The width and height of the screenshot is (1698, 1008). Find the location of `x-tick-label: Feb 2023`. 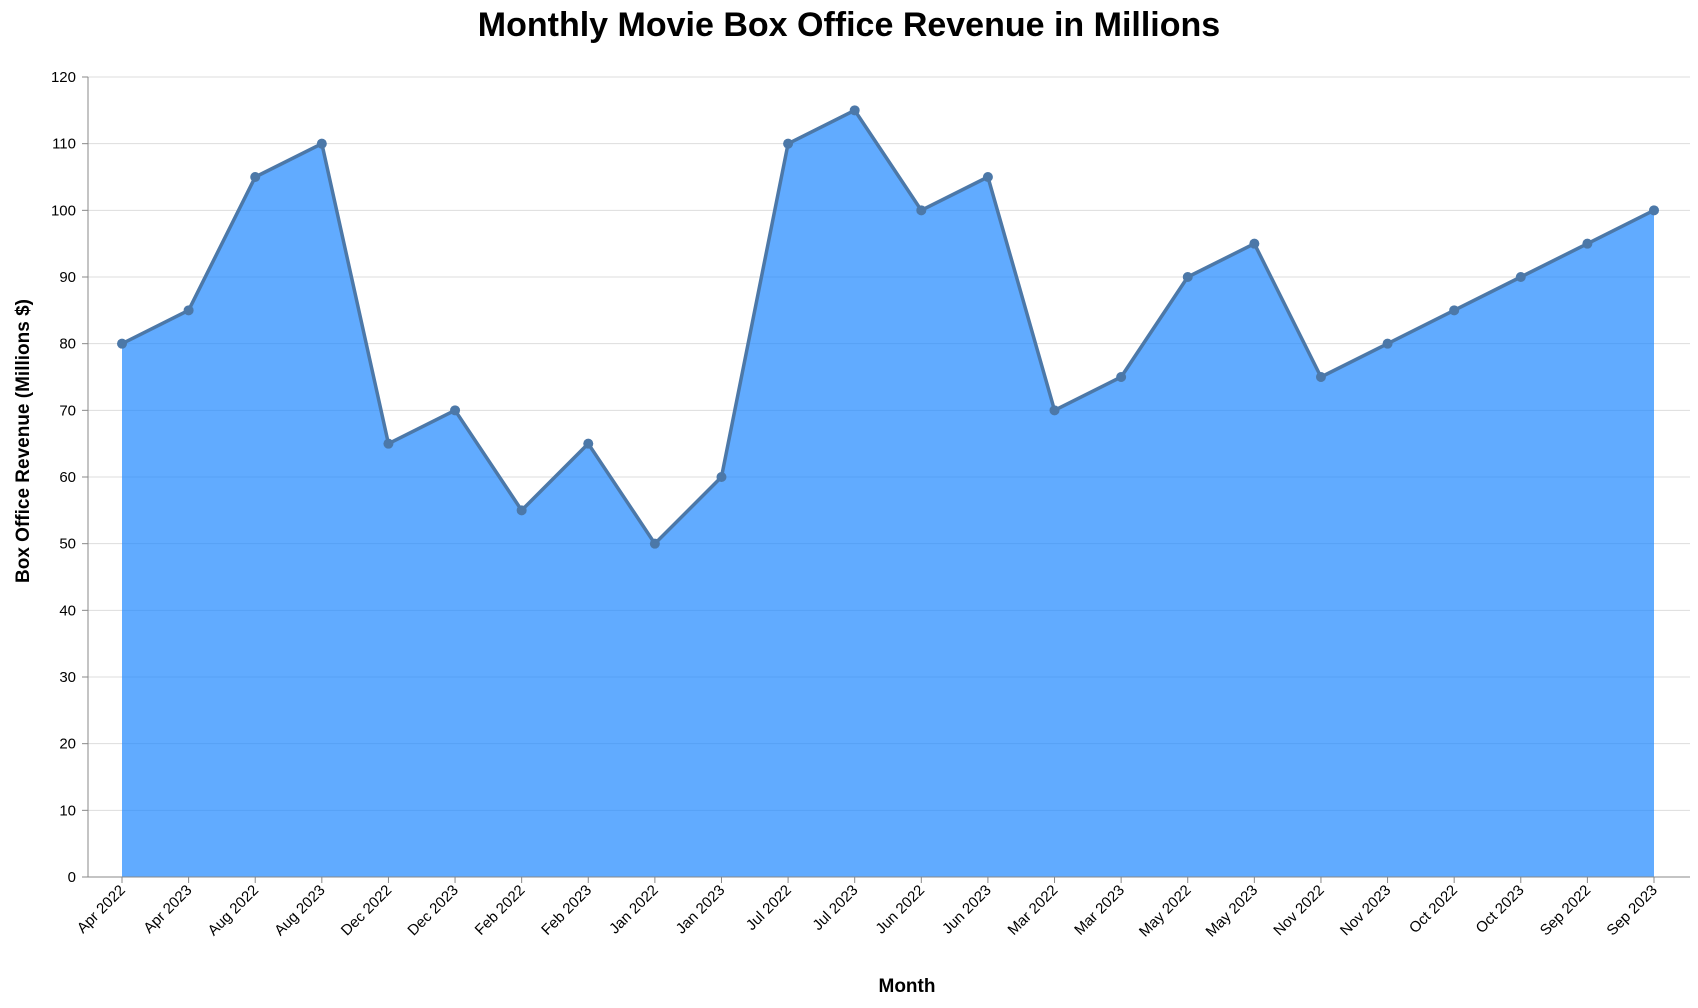

x-tick-label: Feb 2023 is located at coordinates (566, 910).